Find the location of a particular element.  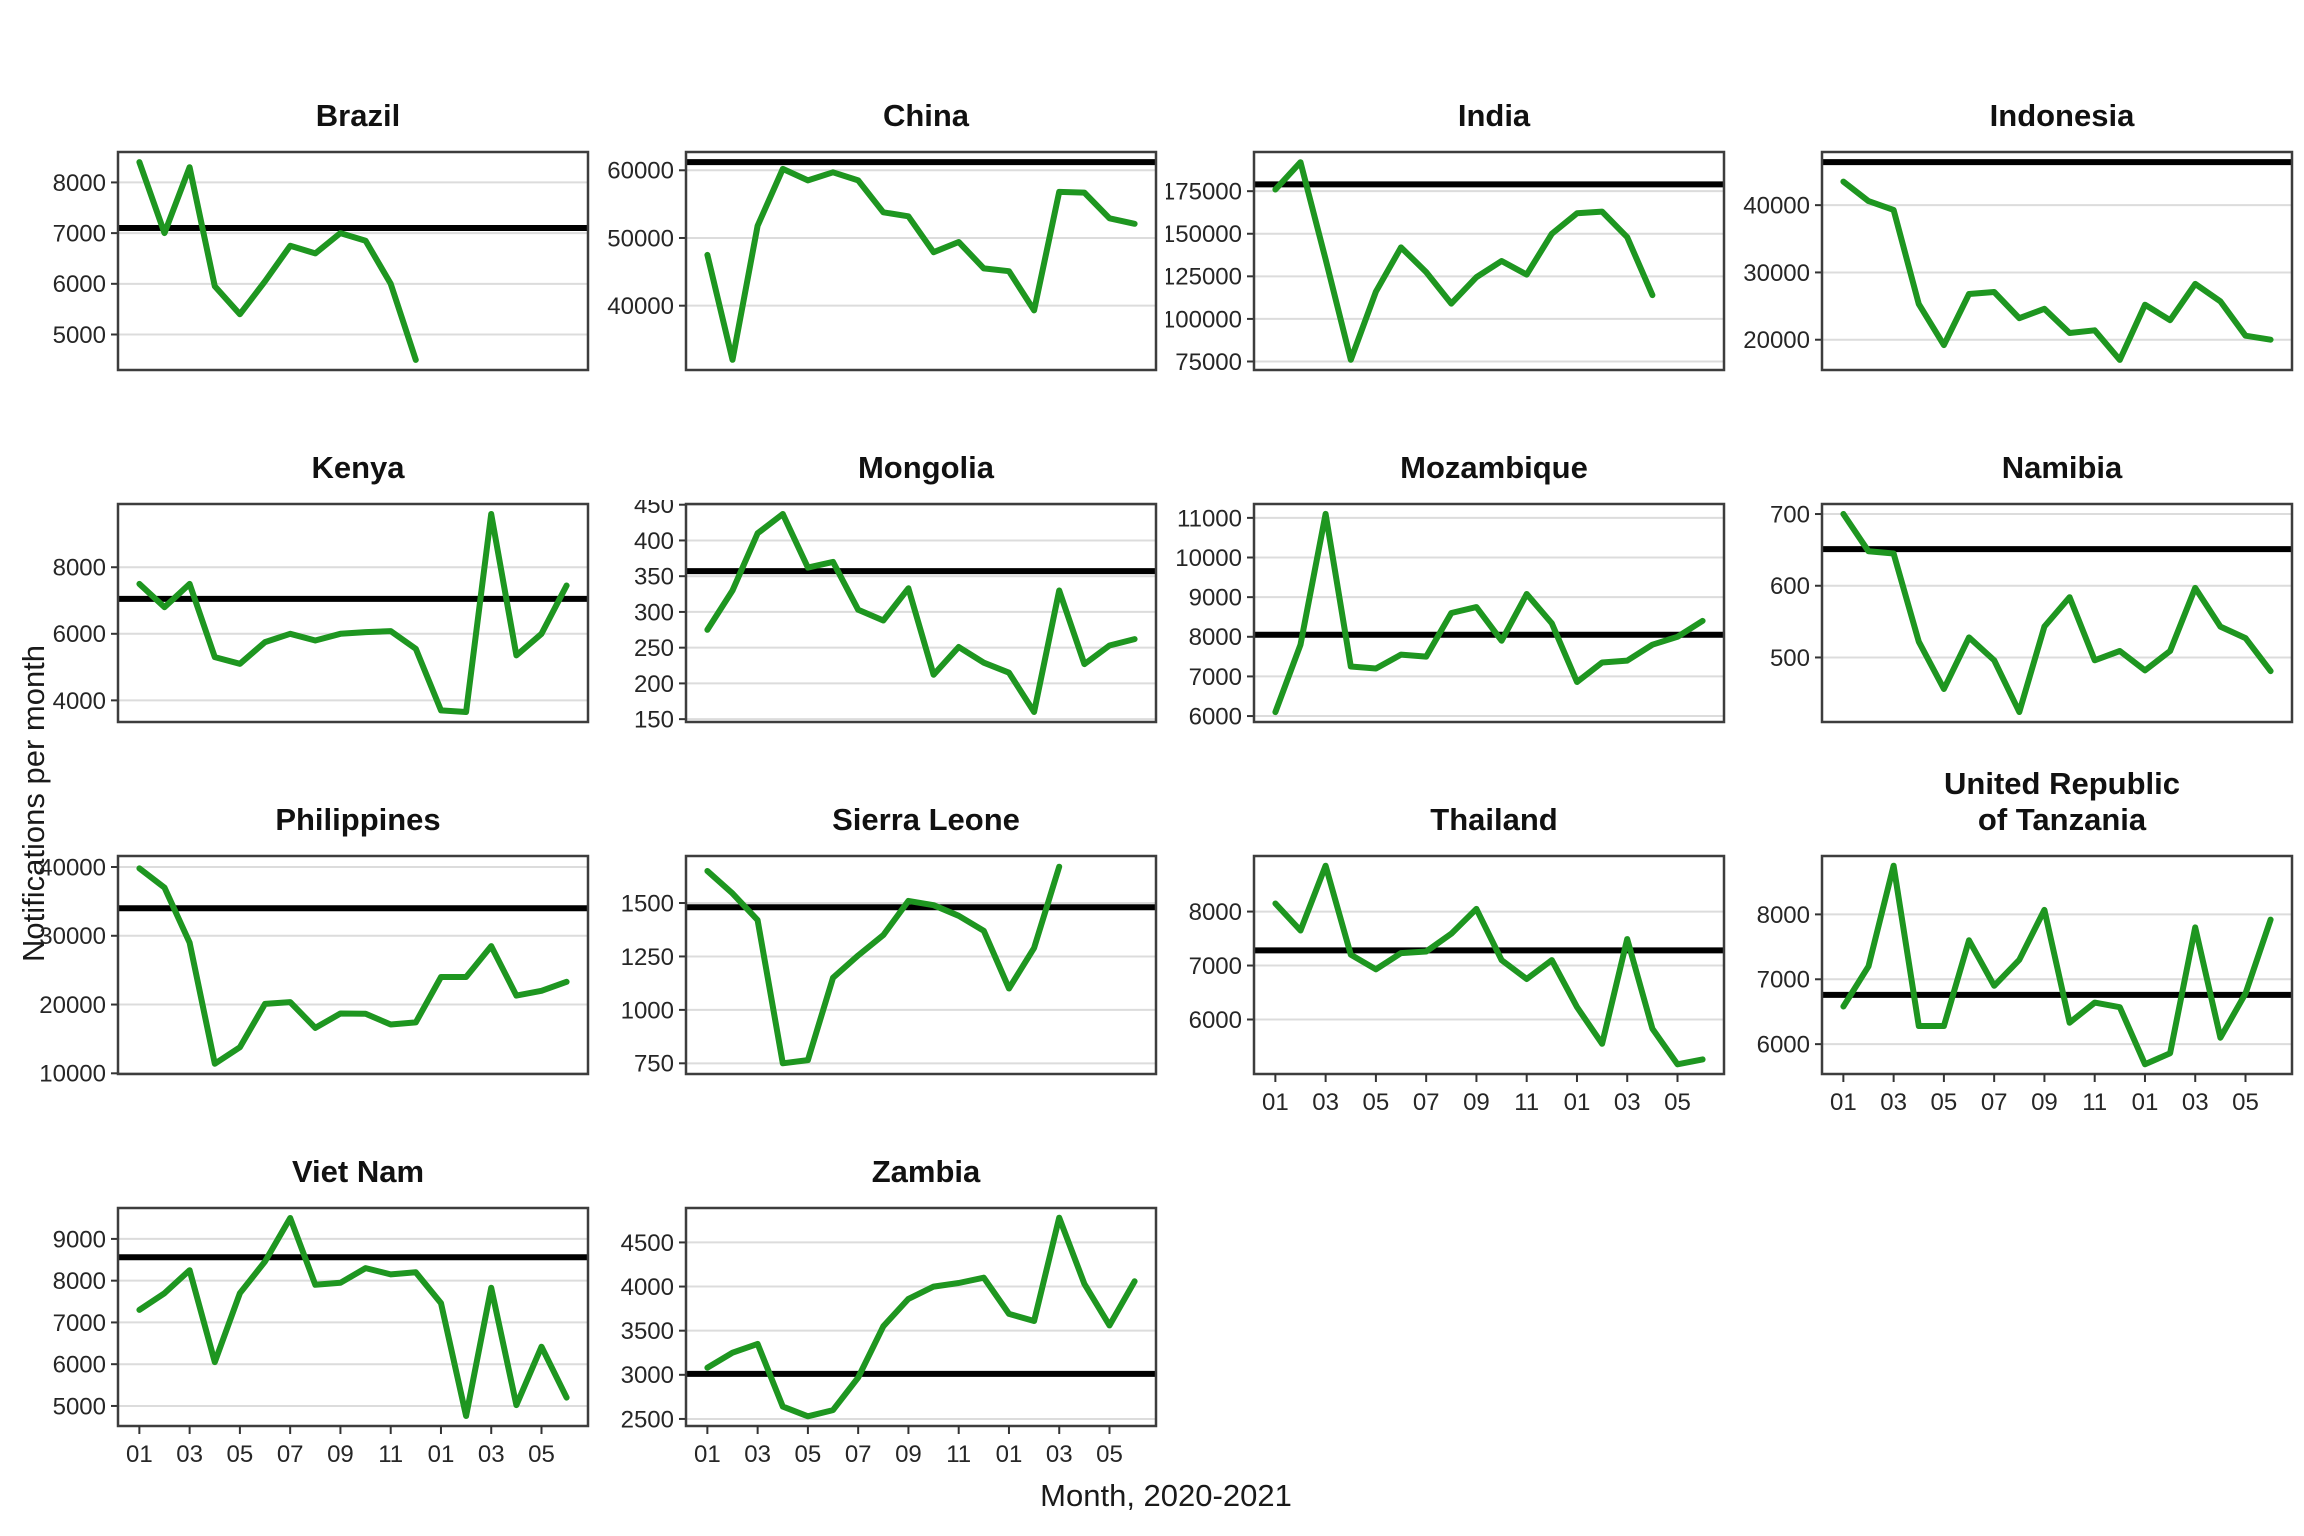

y-tick-label: 60000 is located at coordinates (640, 171).